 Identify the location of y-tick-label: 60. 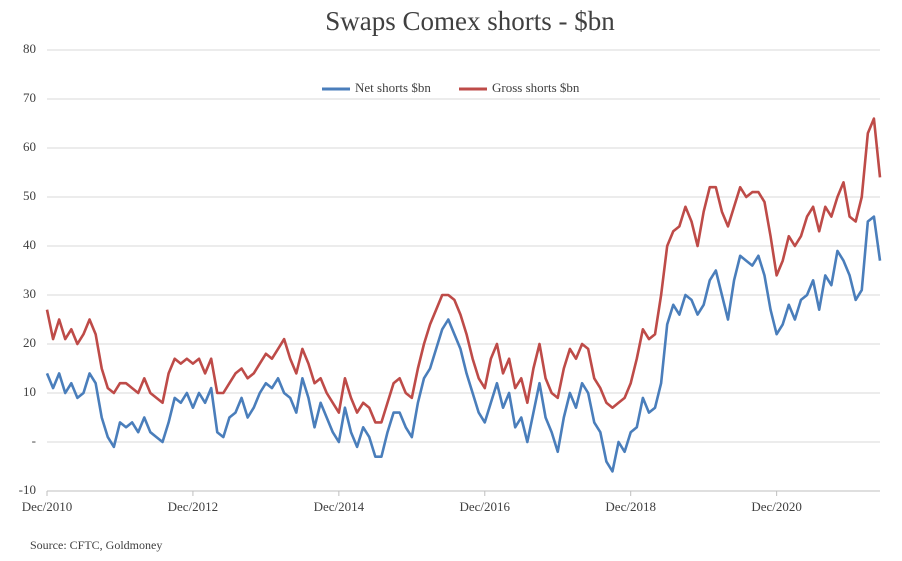
(29, 146).